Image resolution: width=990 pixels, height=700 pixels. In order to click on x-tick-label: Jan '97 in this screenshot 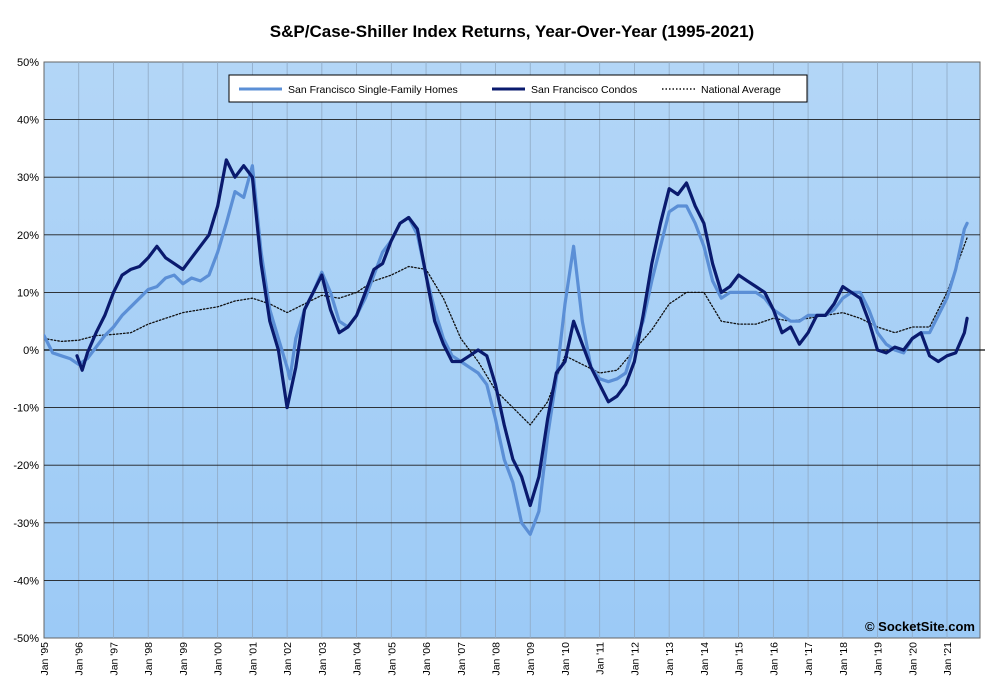, I will do `click(114, 659)`.